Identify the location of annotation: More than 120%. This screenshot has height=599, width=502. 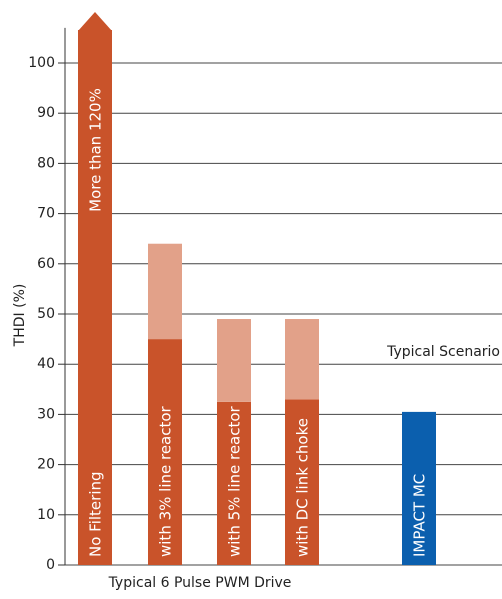
(96, 150).